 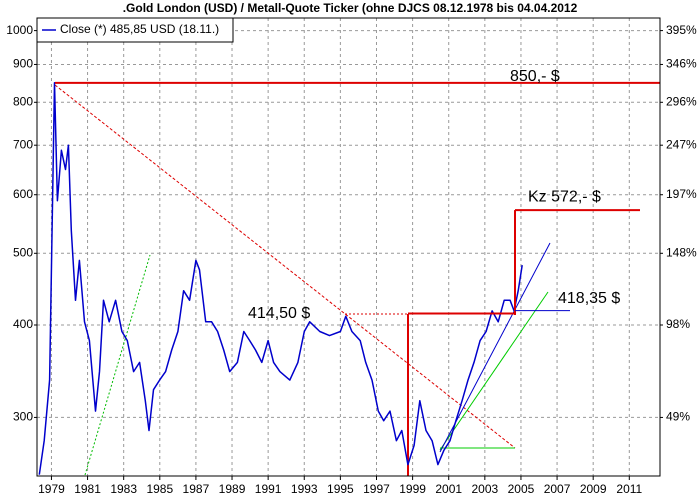 What do you see at coordinates (196, 489) in the screenshot?
I see `x-tick-label: 1987` at bounding box center [196, 489].